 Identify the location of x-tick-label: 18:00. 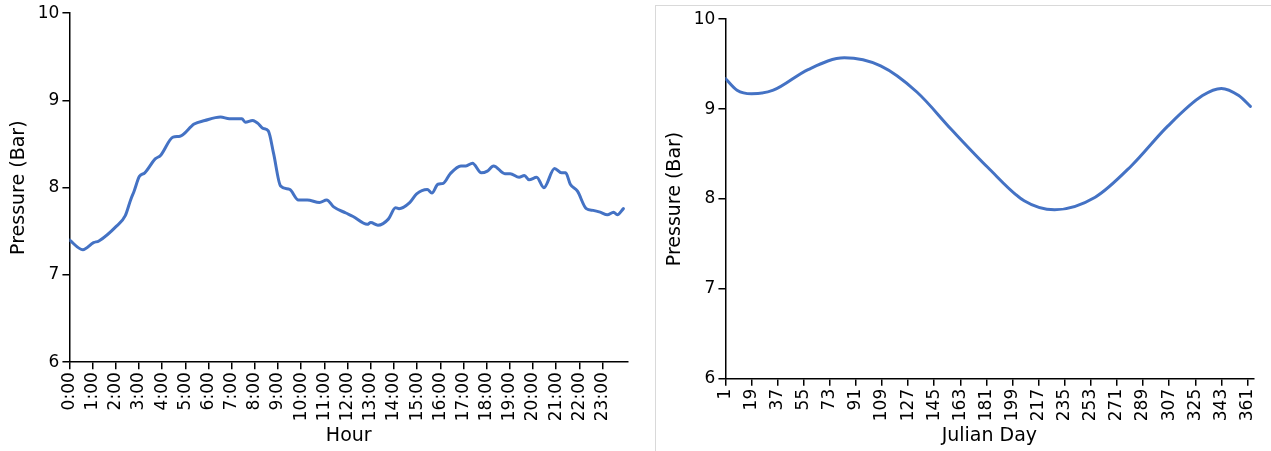
(485, 397).